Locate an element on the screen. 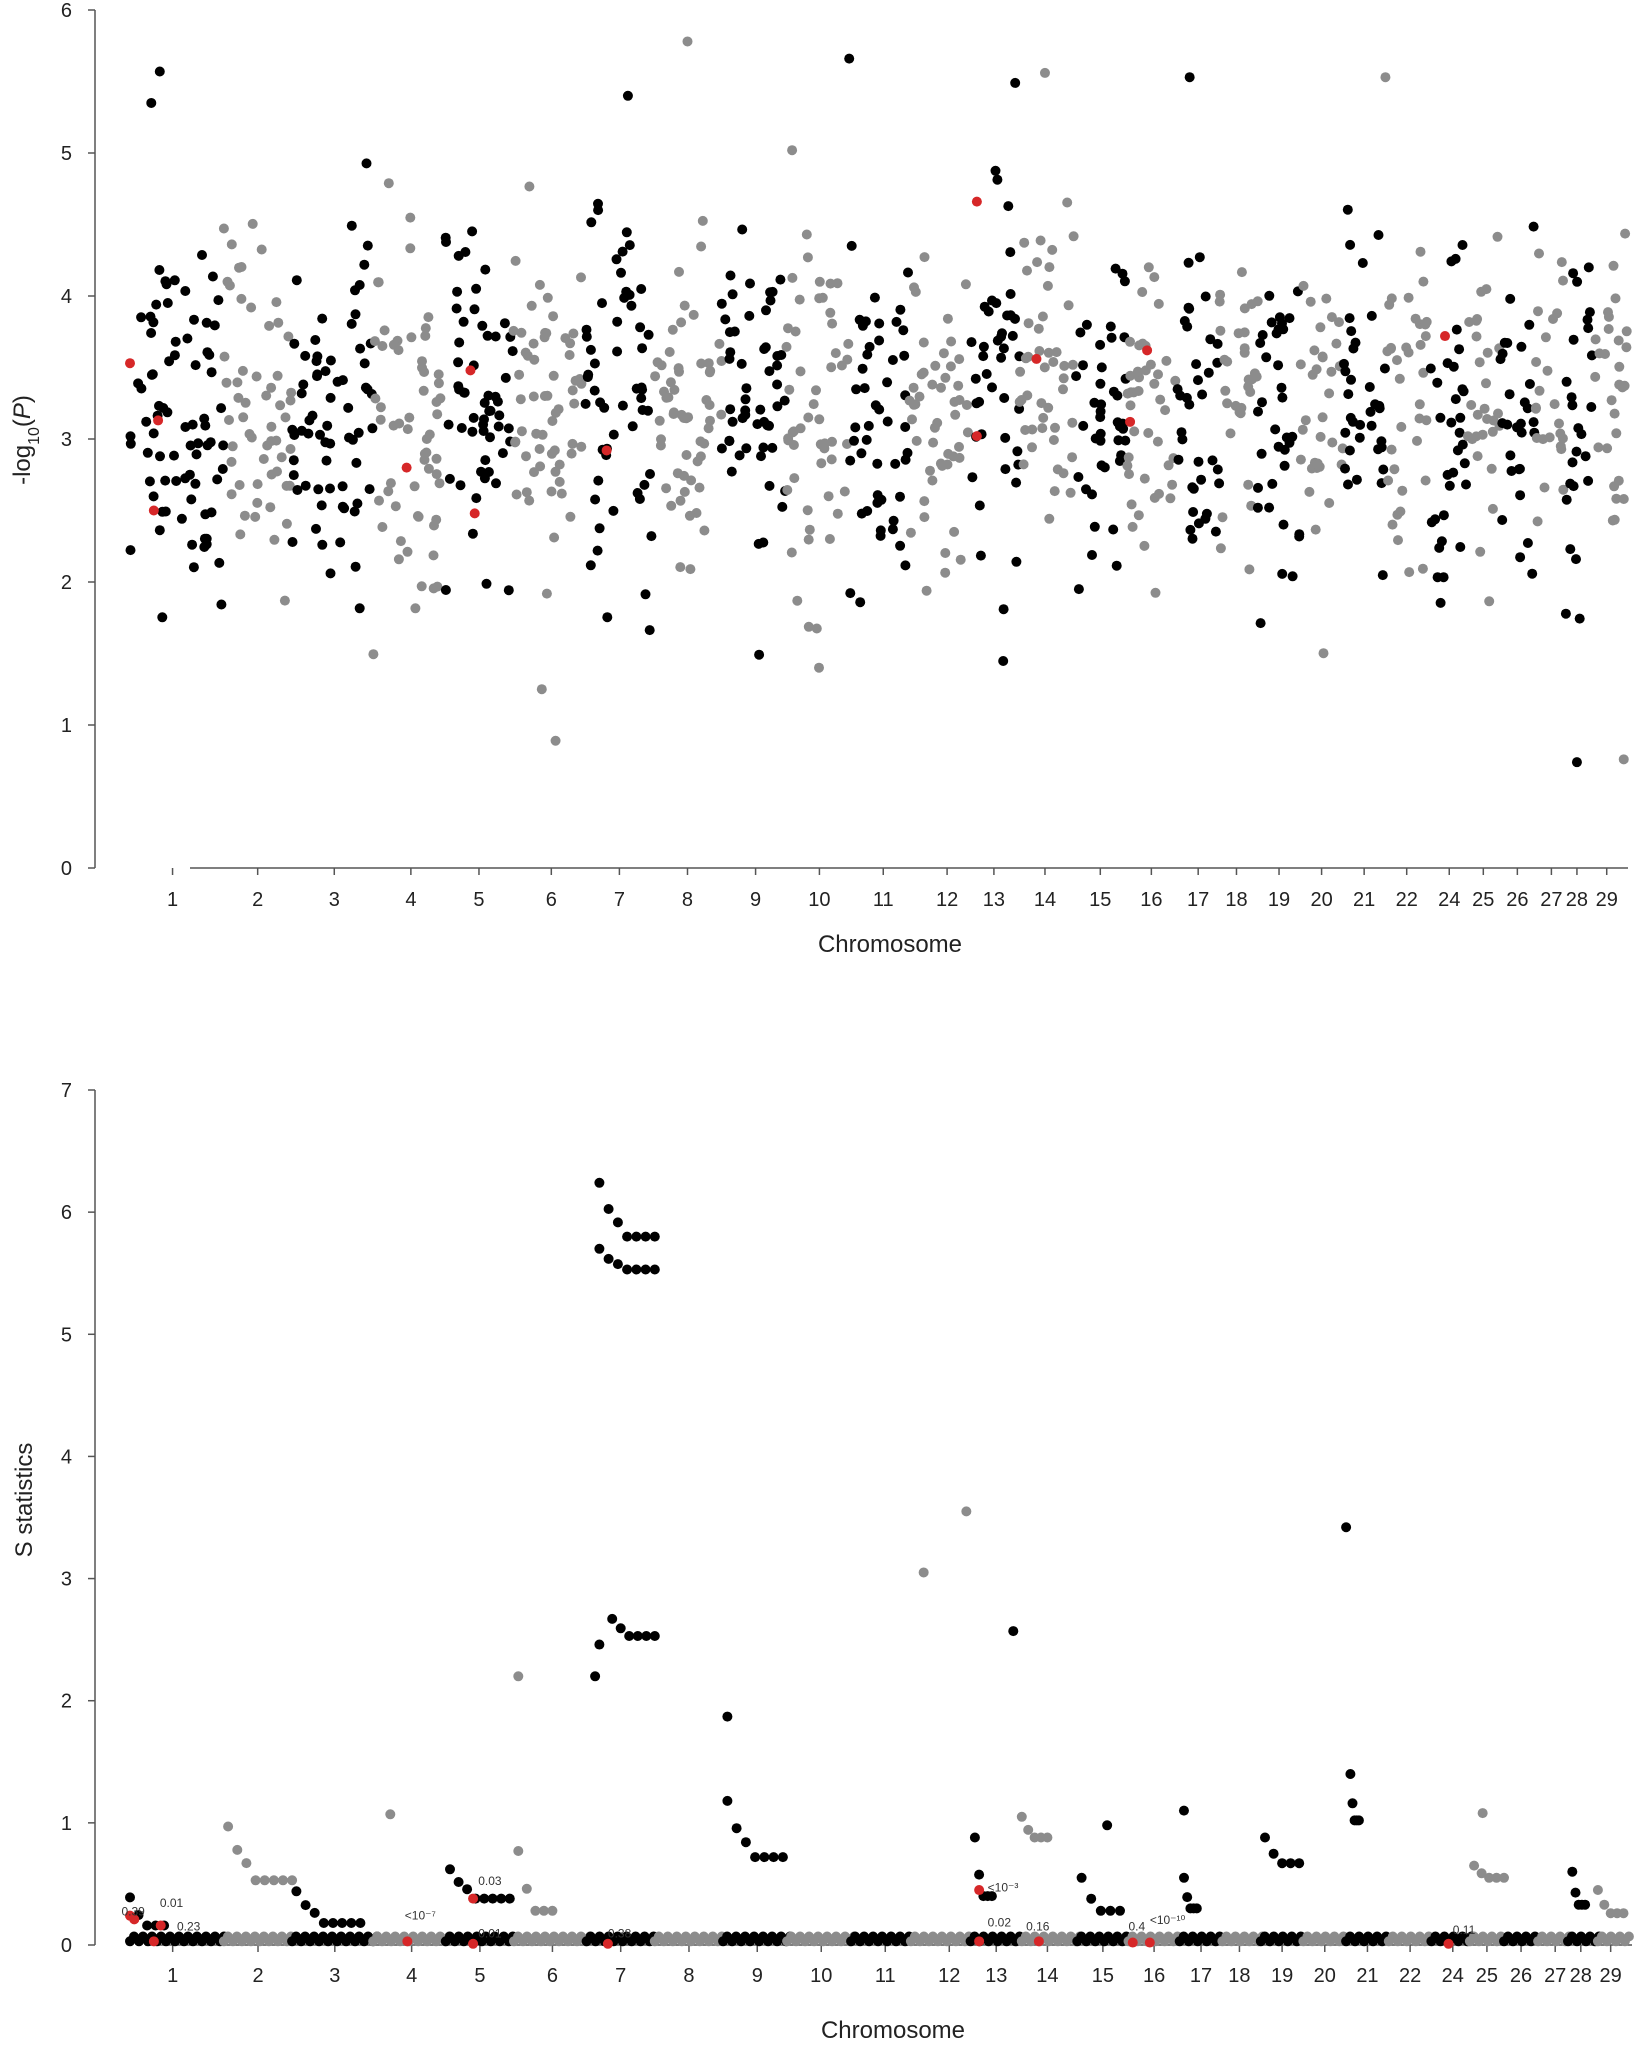 Image resolution: width=1650 pixels, height=2064 pixels. s-point-isolated is located at coordinates (595, 1676).